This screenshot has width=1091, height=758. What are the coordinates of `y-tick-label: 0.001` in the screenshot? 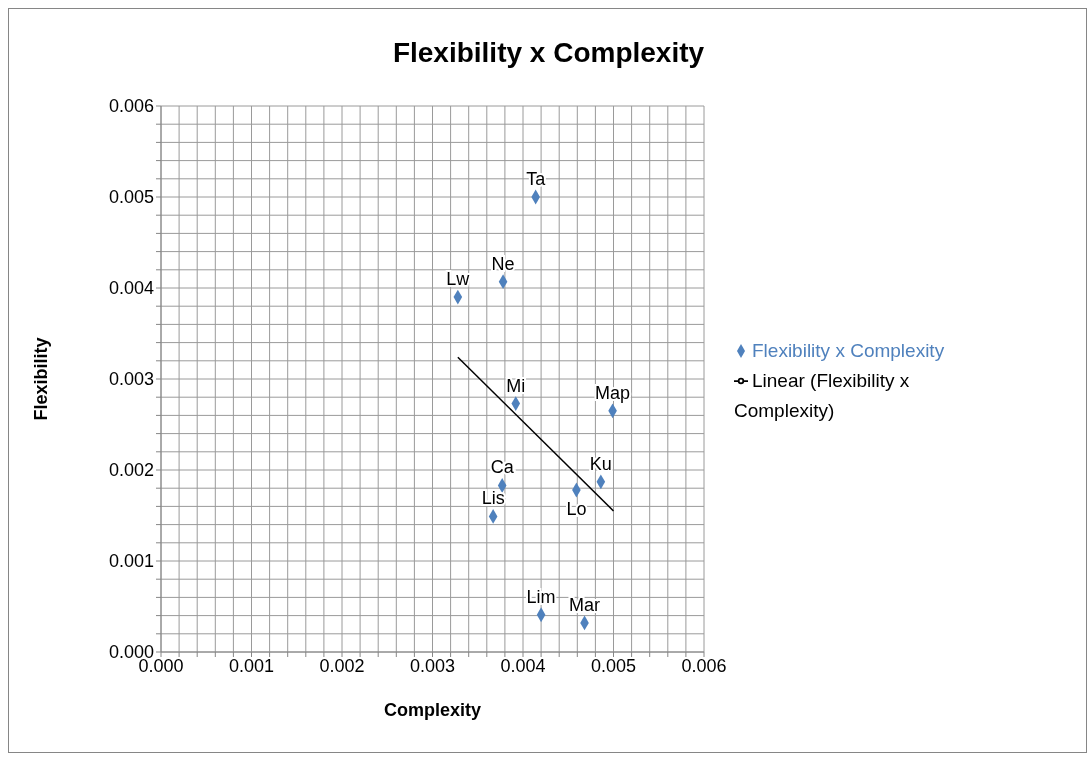 It's located at (131, 561).